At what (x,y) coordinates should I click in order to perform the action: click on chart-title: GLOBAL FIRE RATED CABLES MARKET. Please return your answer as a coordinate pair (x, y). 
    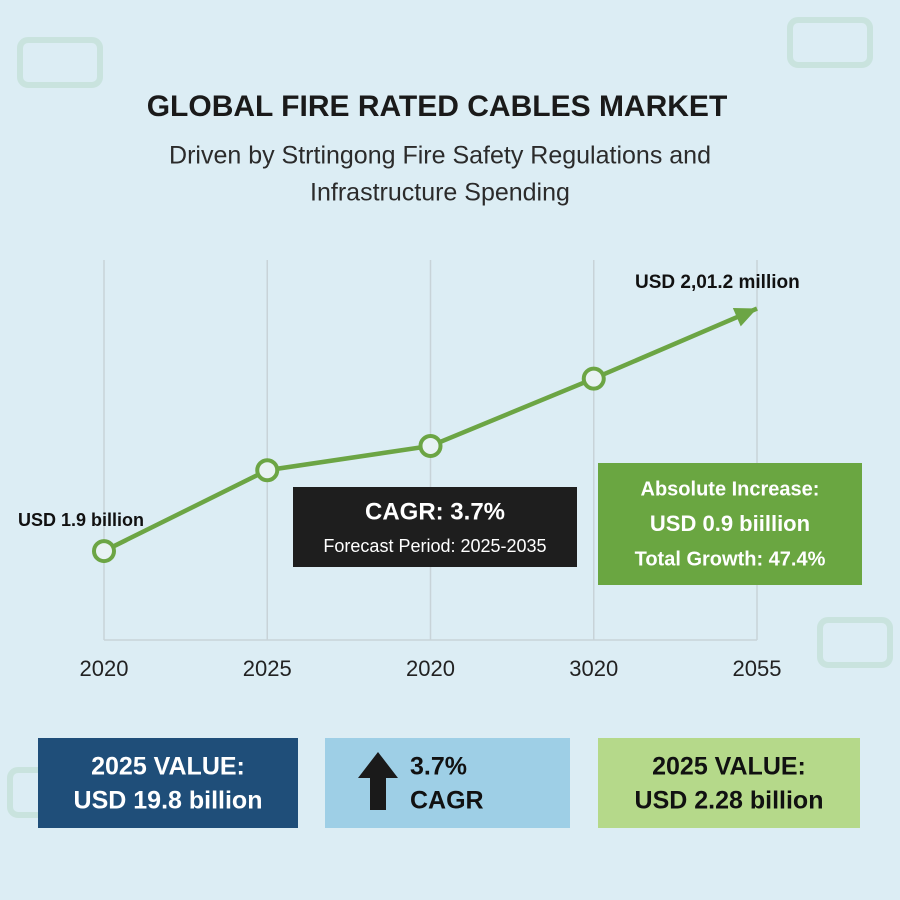
    Looking at the image, I should click on (437, 106).